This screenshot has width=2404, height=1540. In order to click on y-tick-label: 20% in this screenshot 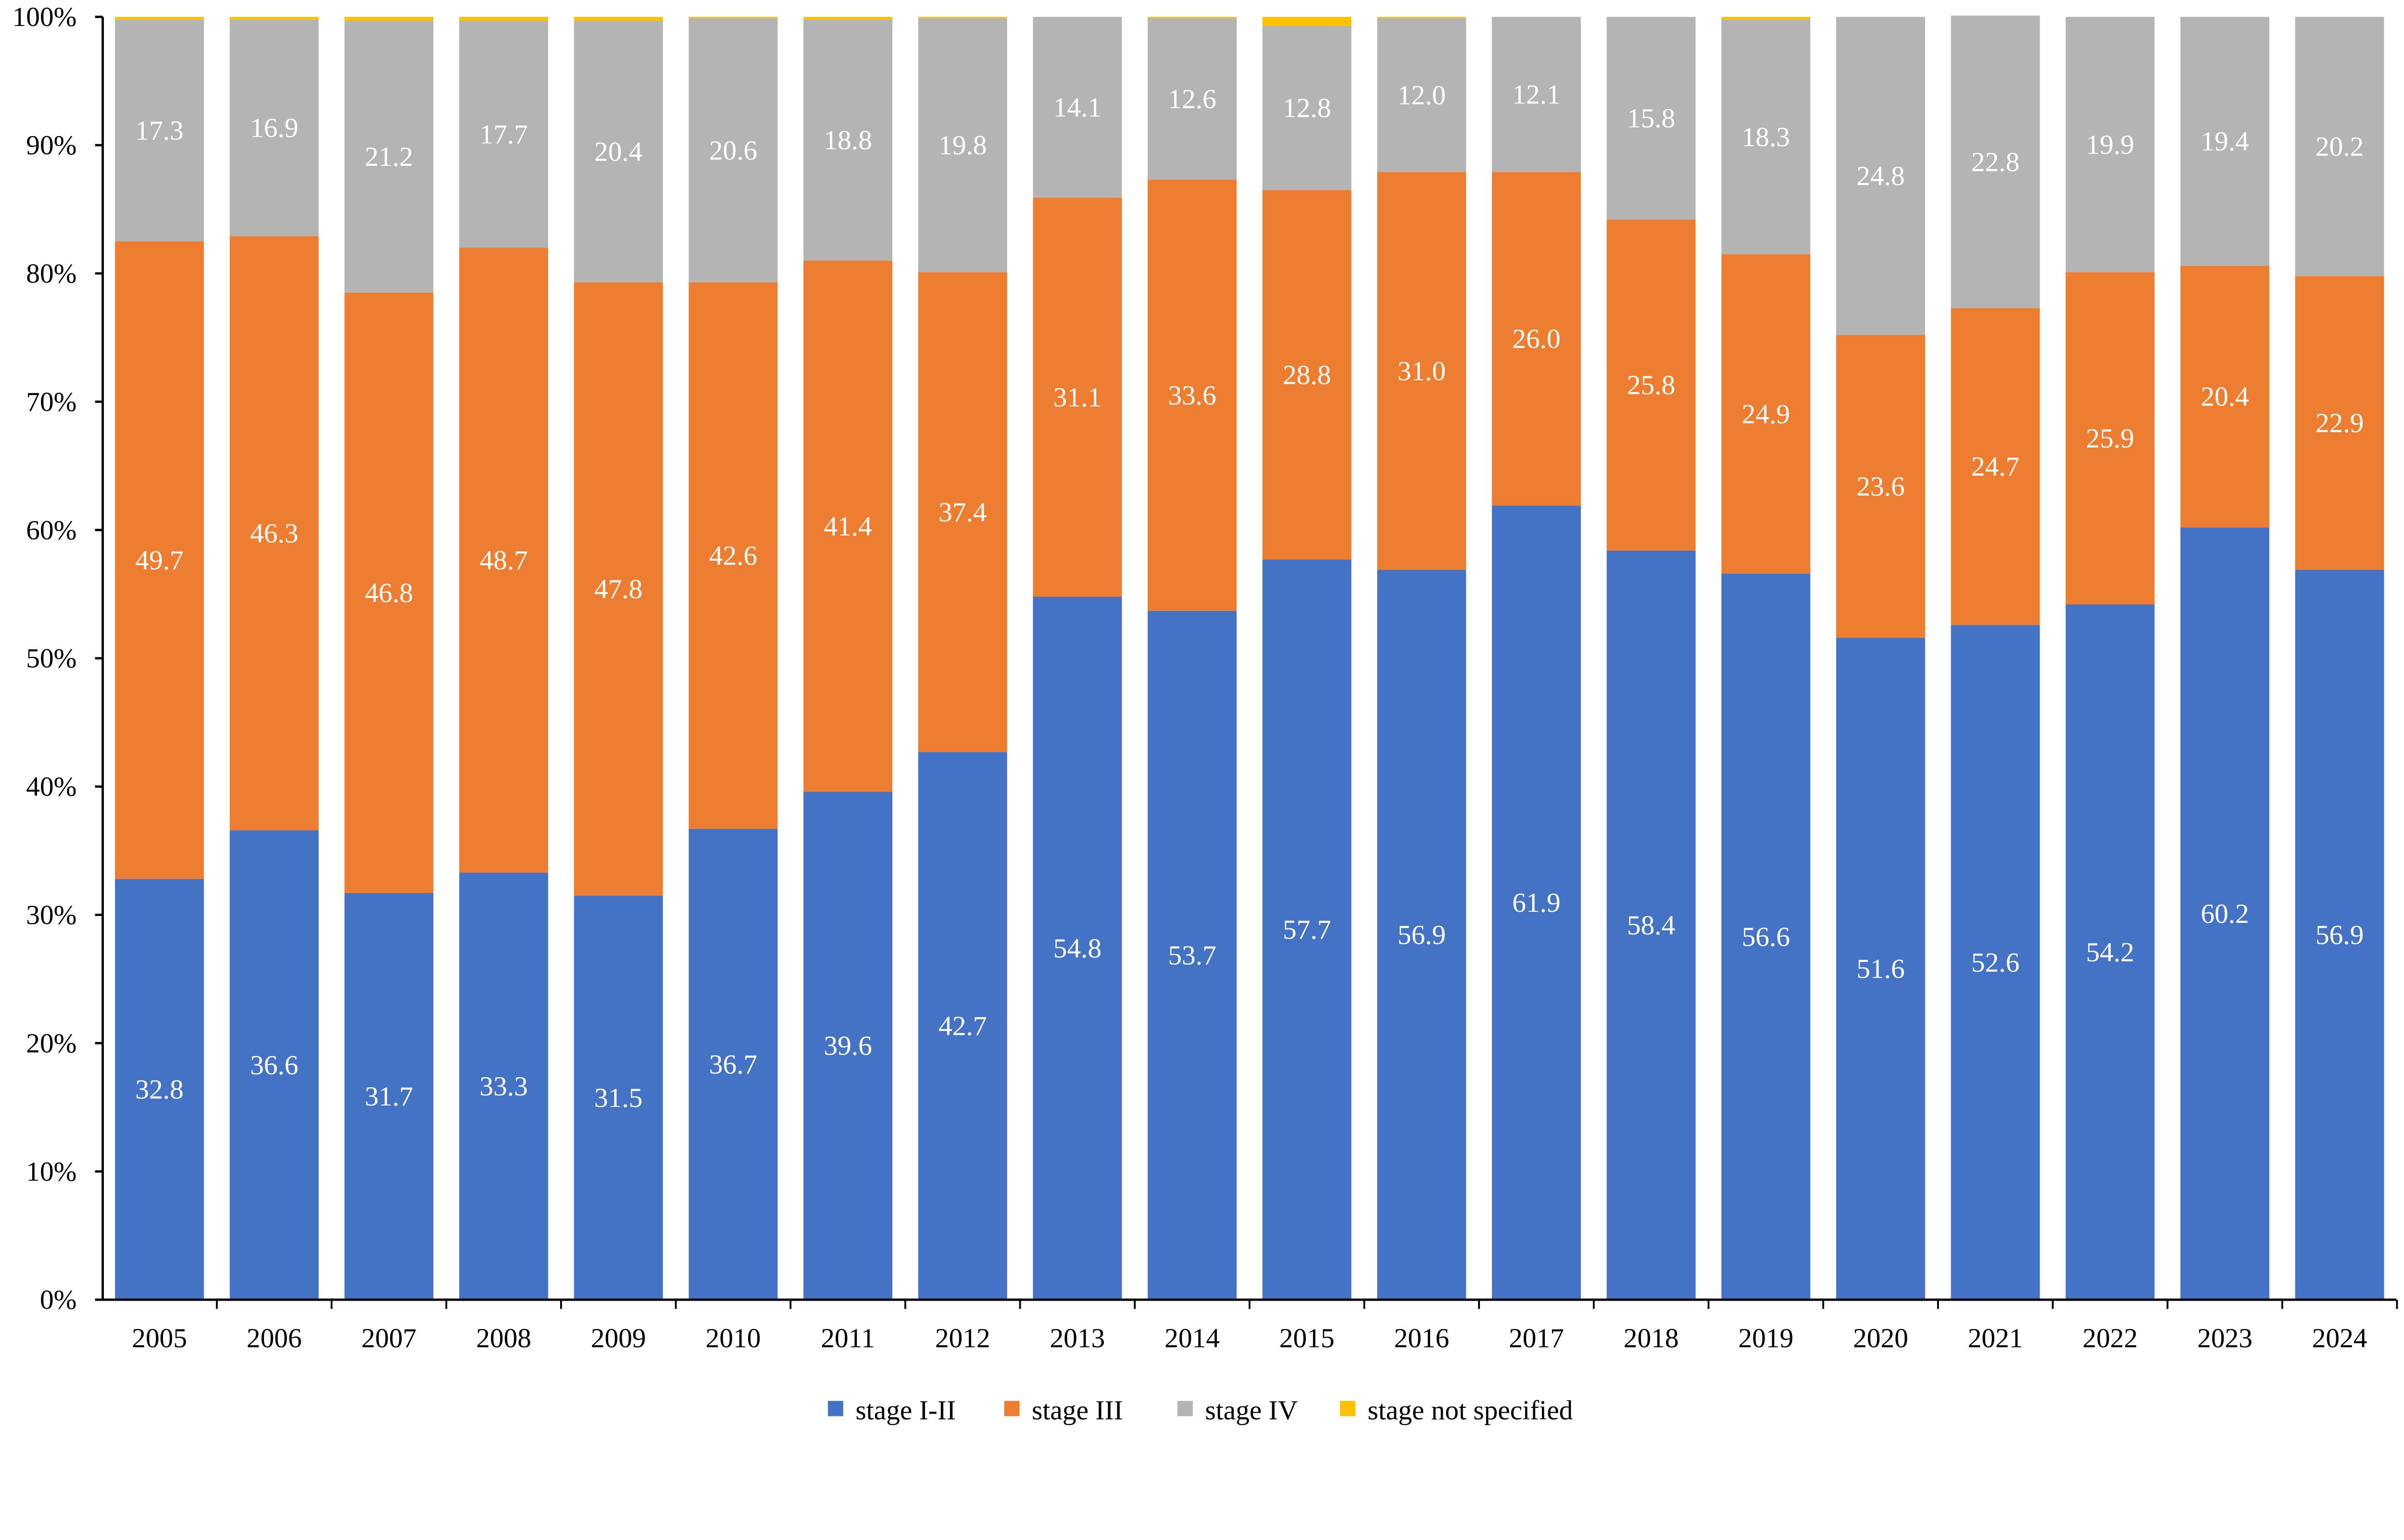, I will do `click(51, 1043)`.